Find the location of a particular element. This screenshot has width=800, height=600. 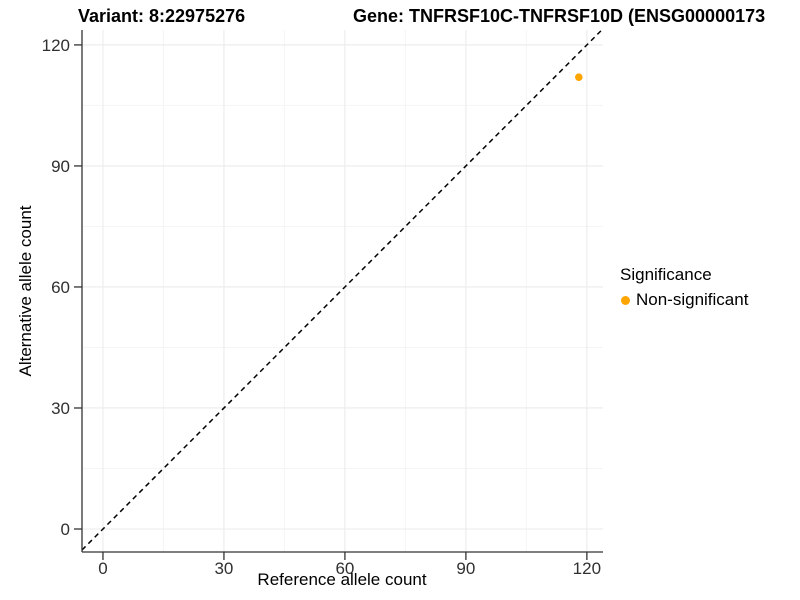

y-tick-label: 60 is located at coordinates (60, 287).